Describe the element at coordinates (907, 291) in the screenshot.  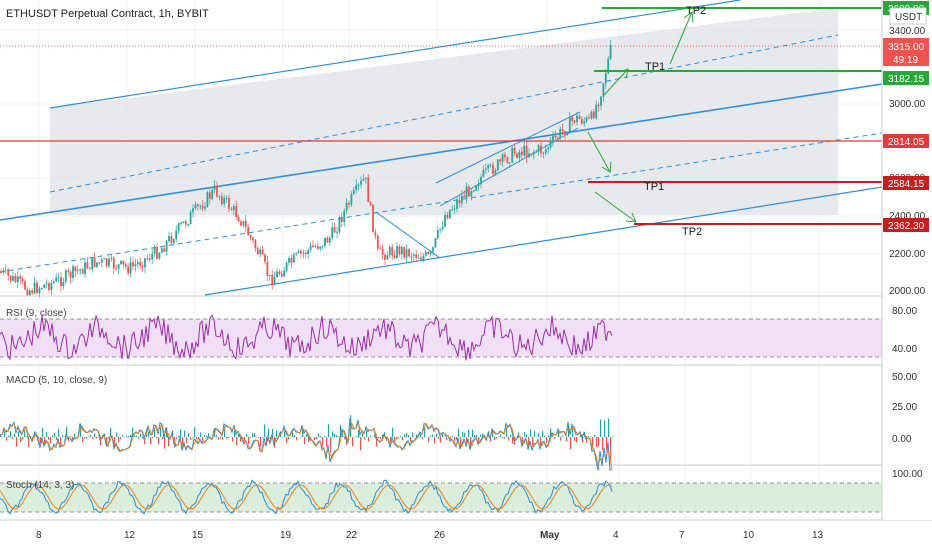
I see `axis-tick-2000: 2000.00` at that location.